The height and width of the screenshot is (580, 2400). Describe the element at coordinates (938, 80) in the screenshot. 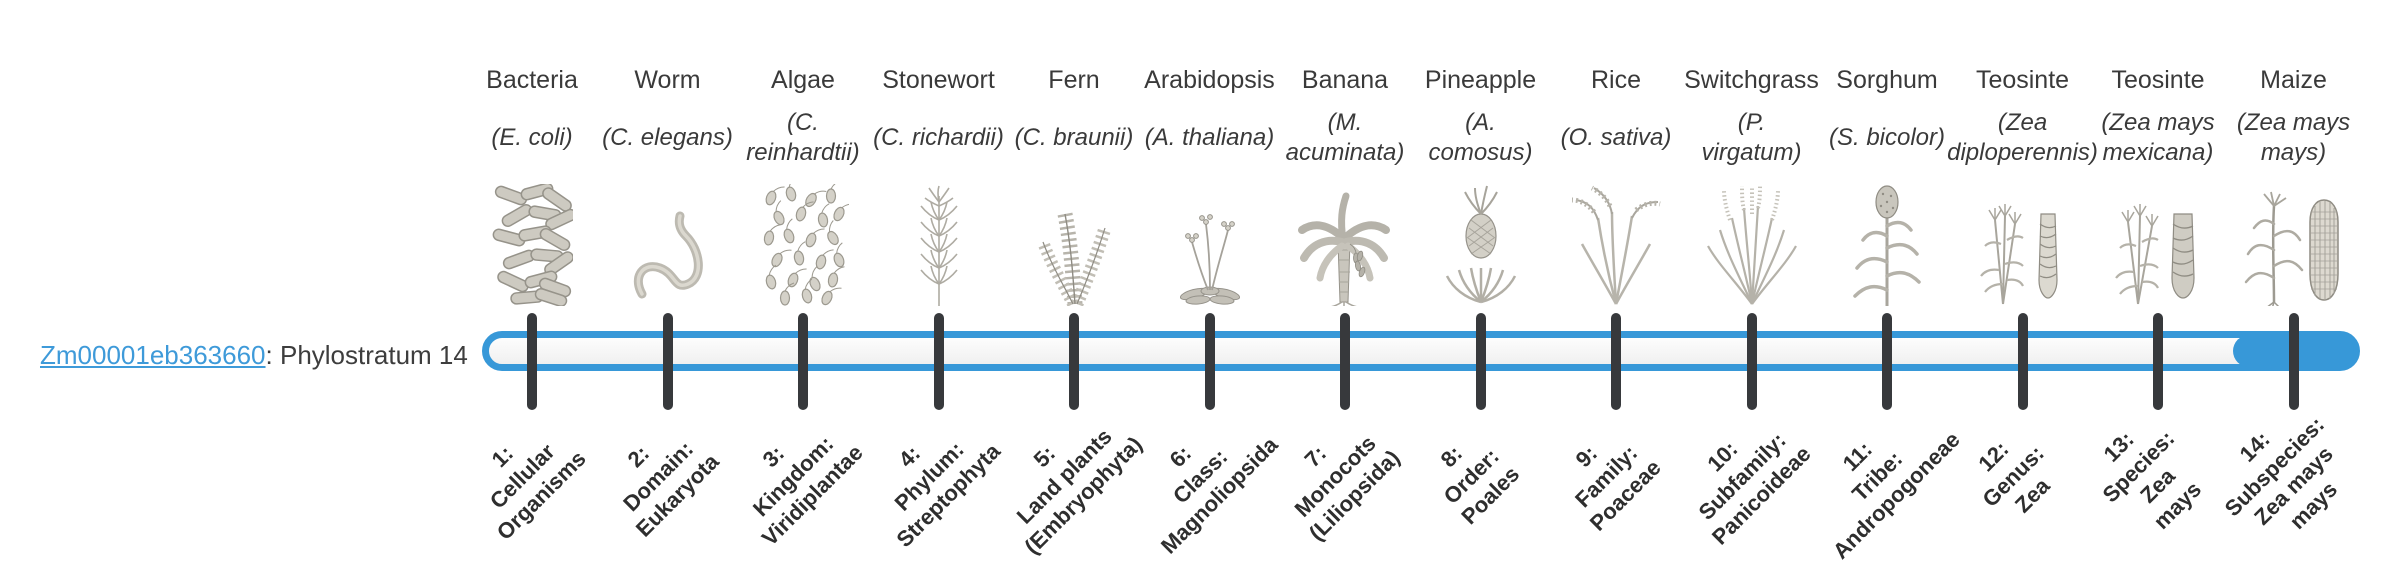

I see `taxon-common-name: Stonewort` at that location.